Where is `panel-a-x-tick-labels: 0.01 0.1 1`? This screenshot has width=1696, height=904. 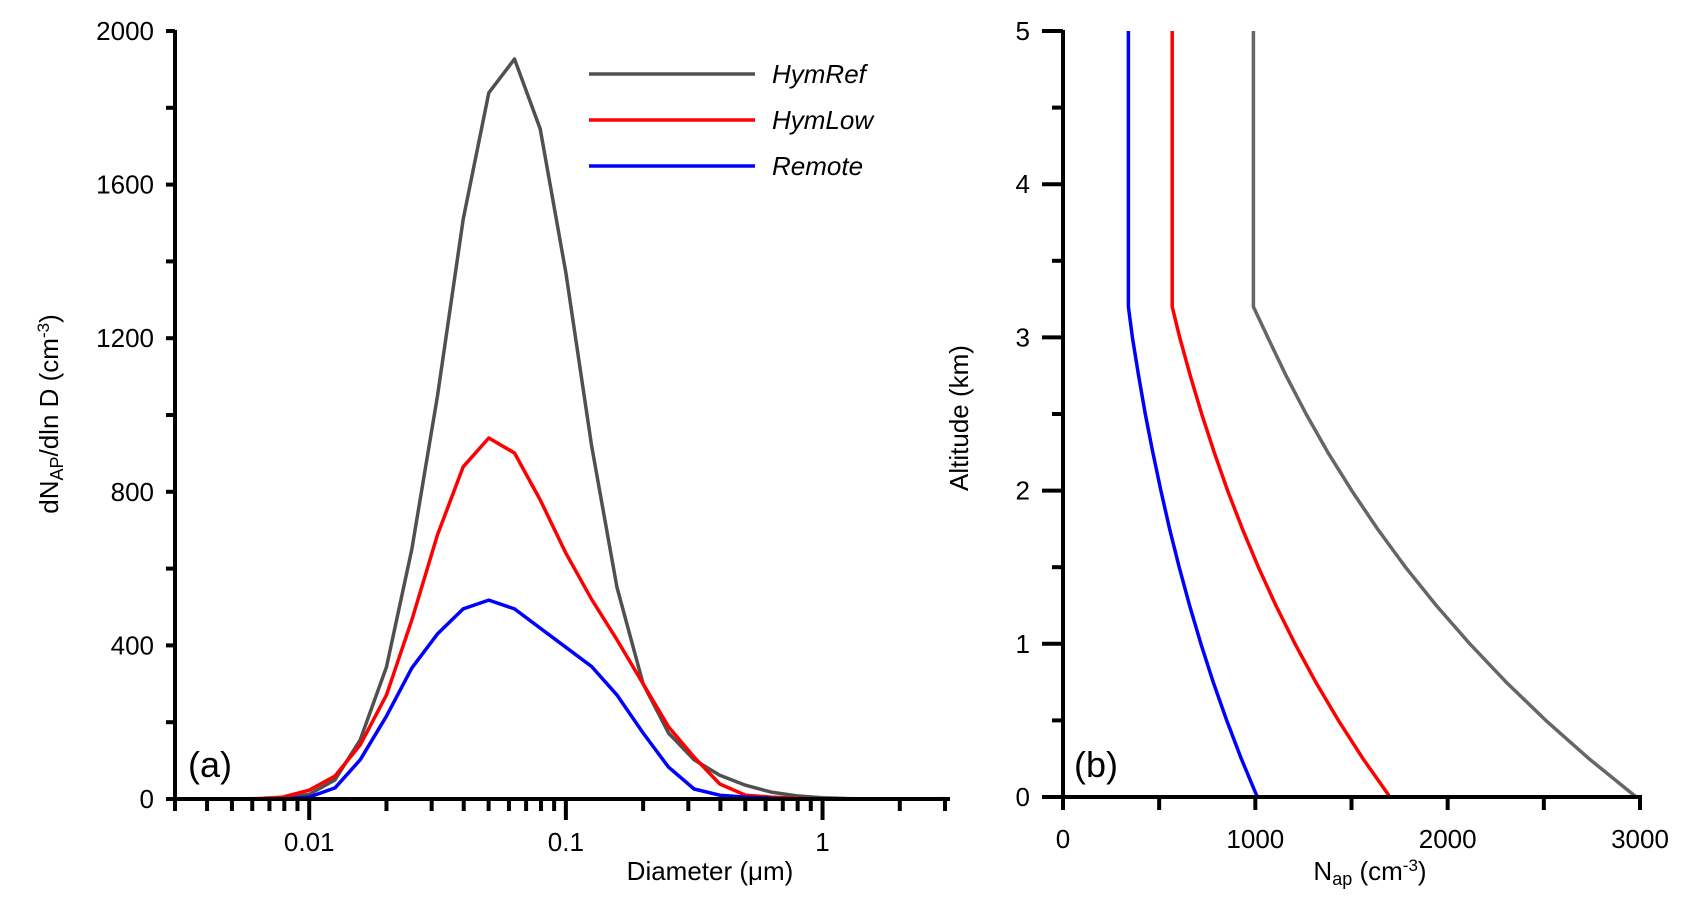
panel-a-x-tick-labels: 0.01 0.1 1 is located at coordinates (557, 842).